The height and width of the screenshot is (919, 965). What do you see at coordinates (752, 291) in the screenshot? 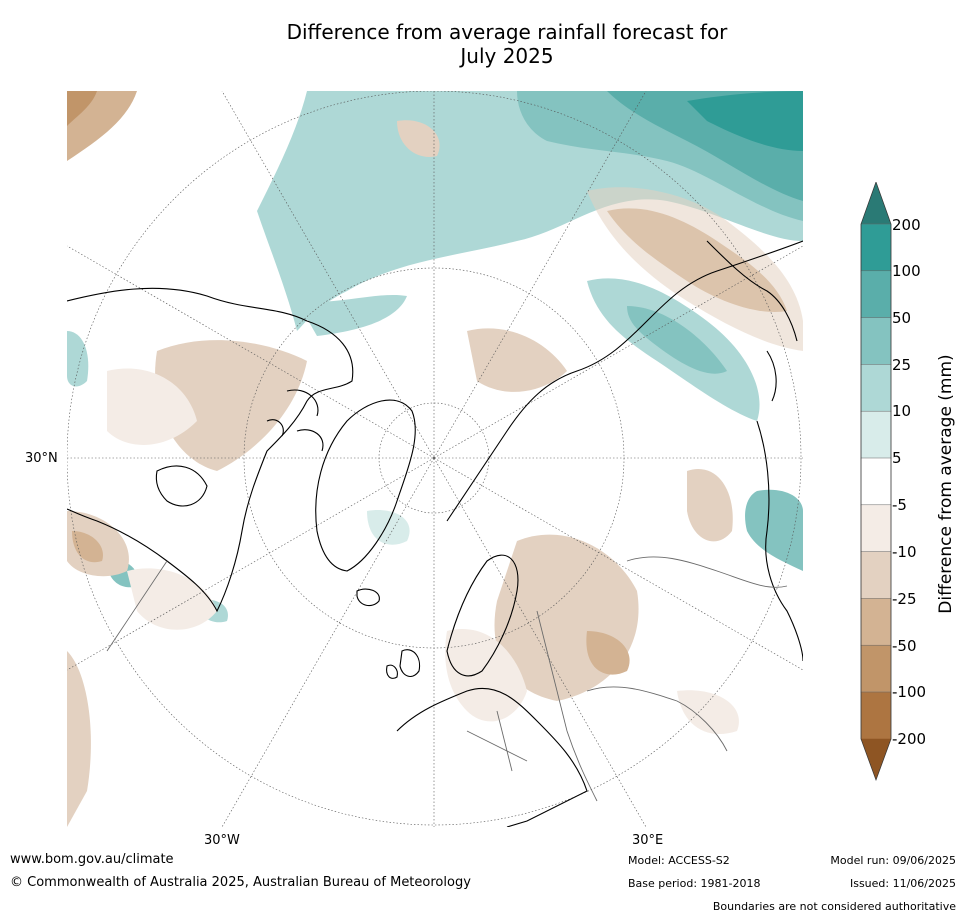
I see `kamchatka-coast` at bounding box center [752, 291].